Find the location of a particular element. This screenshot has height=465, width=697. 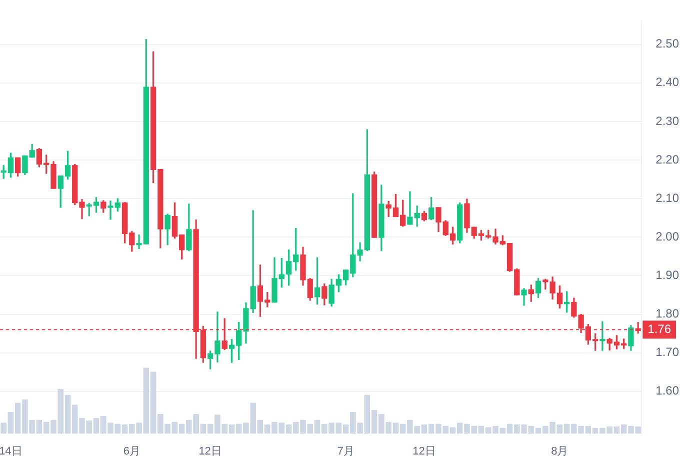

x-tick-label: 6月 is located at coordinates (131, 451).